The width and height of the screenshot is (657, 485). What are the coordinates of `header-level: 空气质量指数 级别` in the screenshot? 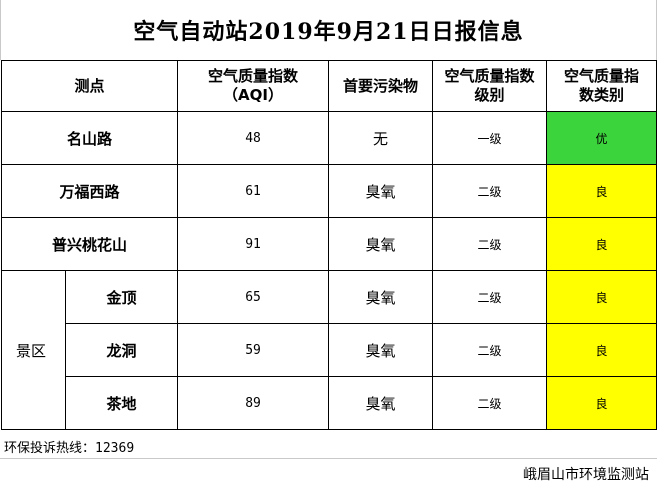 It's located at (490, 86).